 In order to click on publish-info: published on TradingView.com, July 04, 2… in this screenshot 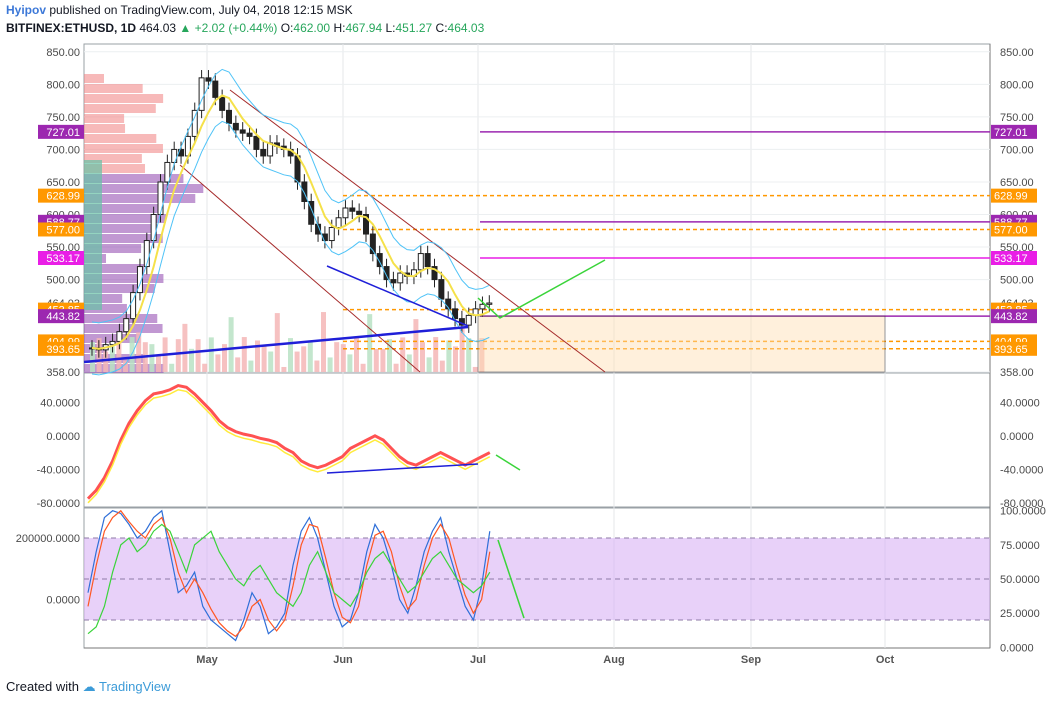, I will do `click(201, 10)`.